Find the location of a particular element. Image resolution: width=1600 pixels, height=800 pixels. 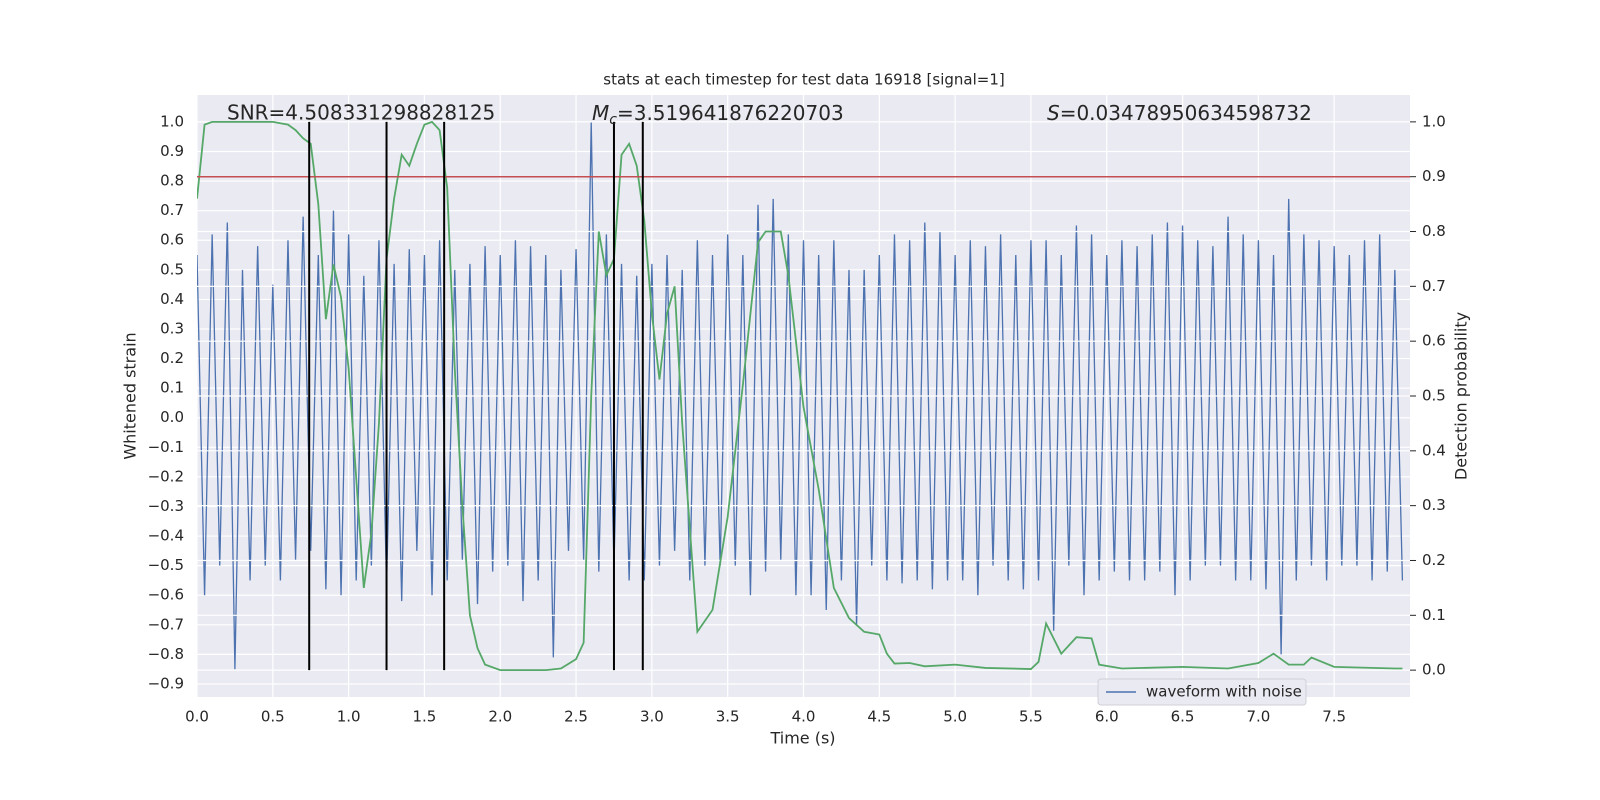

y-tick-label: 0.2 is located at coordinates (172, 358).